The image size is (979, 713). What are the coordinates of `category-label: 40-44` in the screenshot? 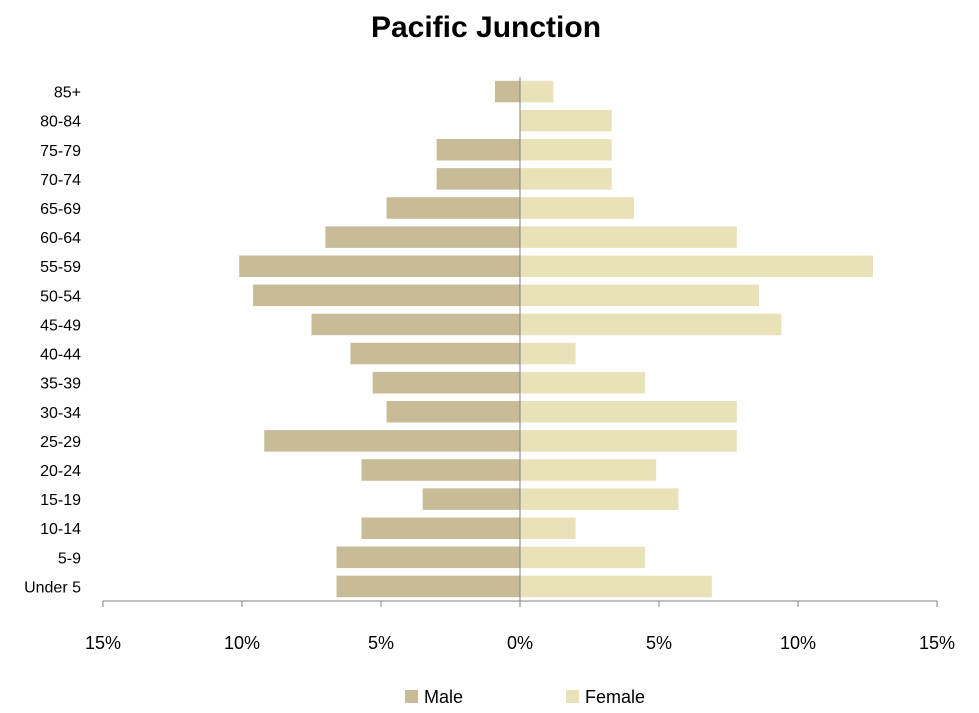 It's located at (60, 355).